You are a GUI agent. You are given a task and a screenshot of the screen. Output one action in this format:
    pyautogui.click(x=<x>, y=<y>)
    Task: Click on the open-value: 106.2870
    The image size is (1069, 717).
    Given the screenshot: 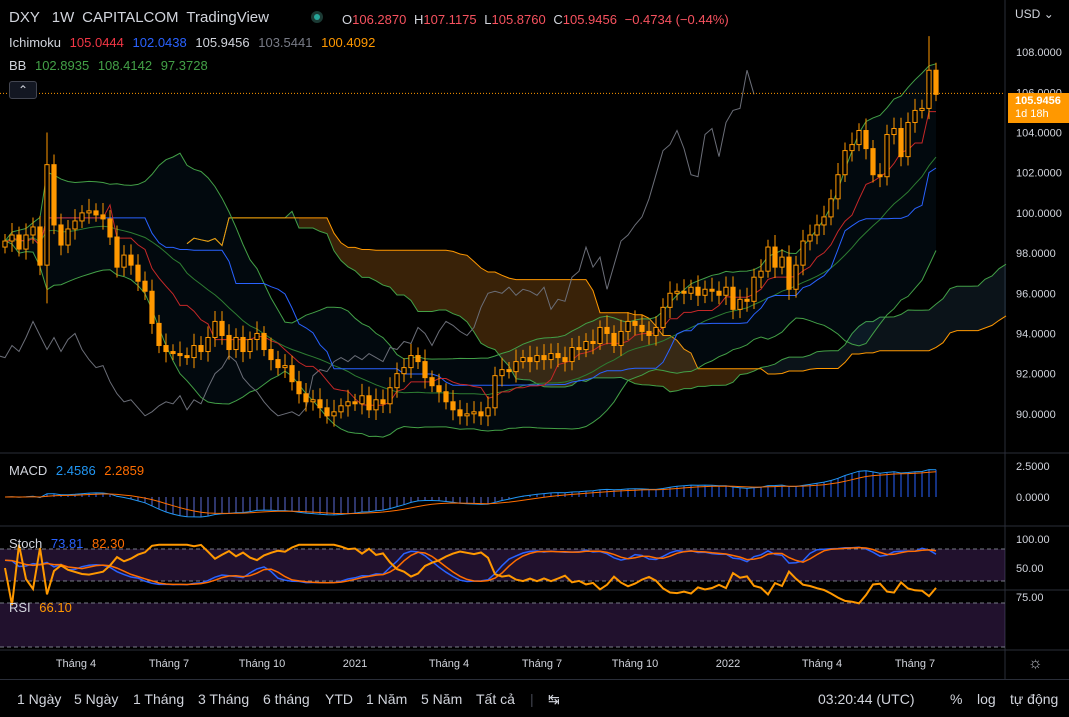 What is the action you would take?
    pyautogui.click(x=379, y=19)
    